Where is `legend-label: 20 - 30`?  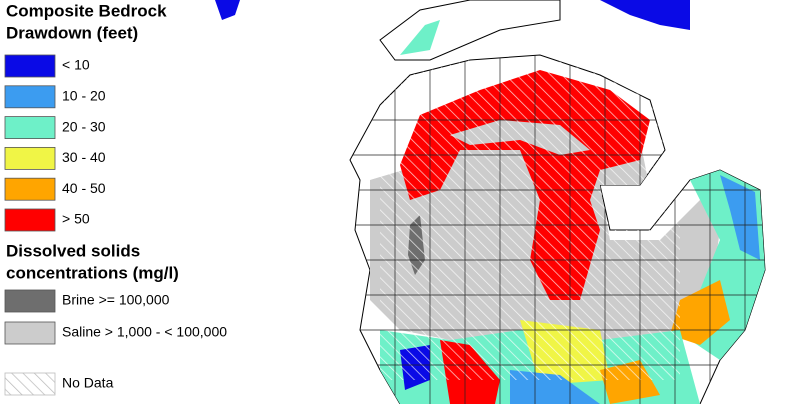 legend-label: 20 - 30 is located at coordinates (84, 126).